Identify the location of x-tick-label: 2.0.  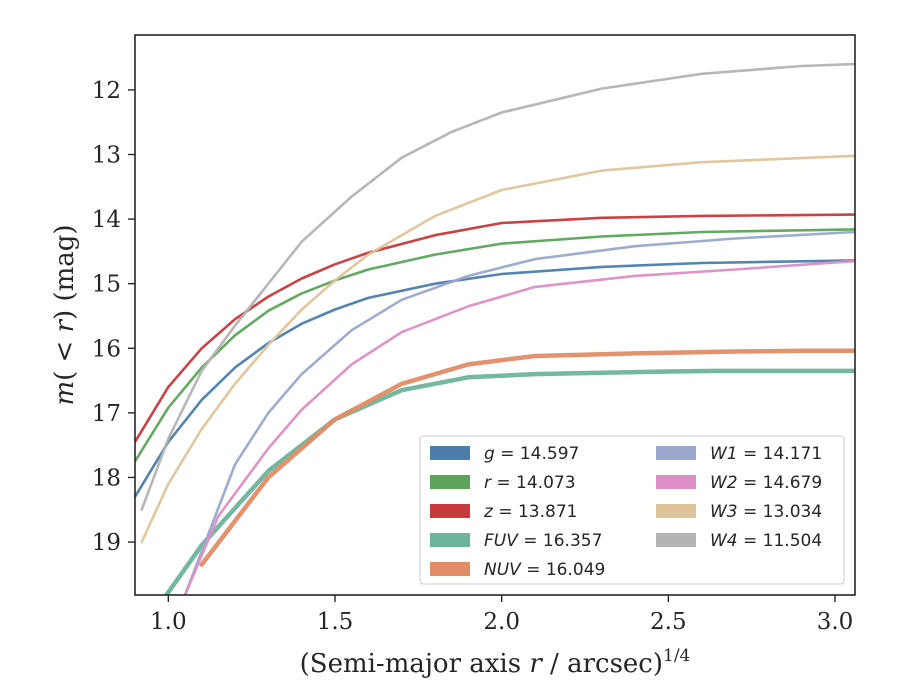
(501, 622).